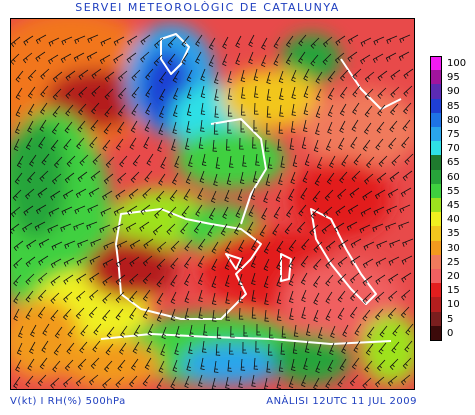 The width and height of the screenshot is (475, 415). Describe the element at coordinates (453, 149) in the screenshot. I see `legend-label: 70` at that location.